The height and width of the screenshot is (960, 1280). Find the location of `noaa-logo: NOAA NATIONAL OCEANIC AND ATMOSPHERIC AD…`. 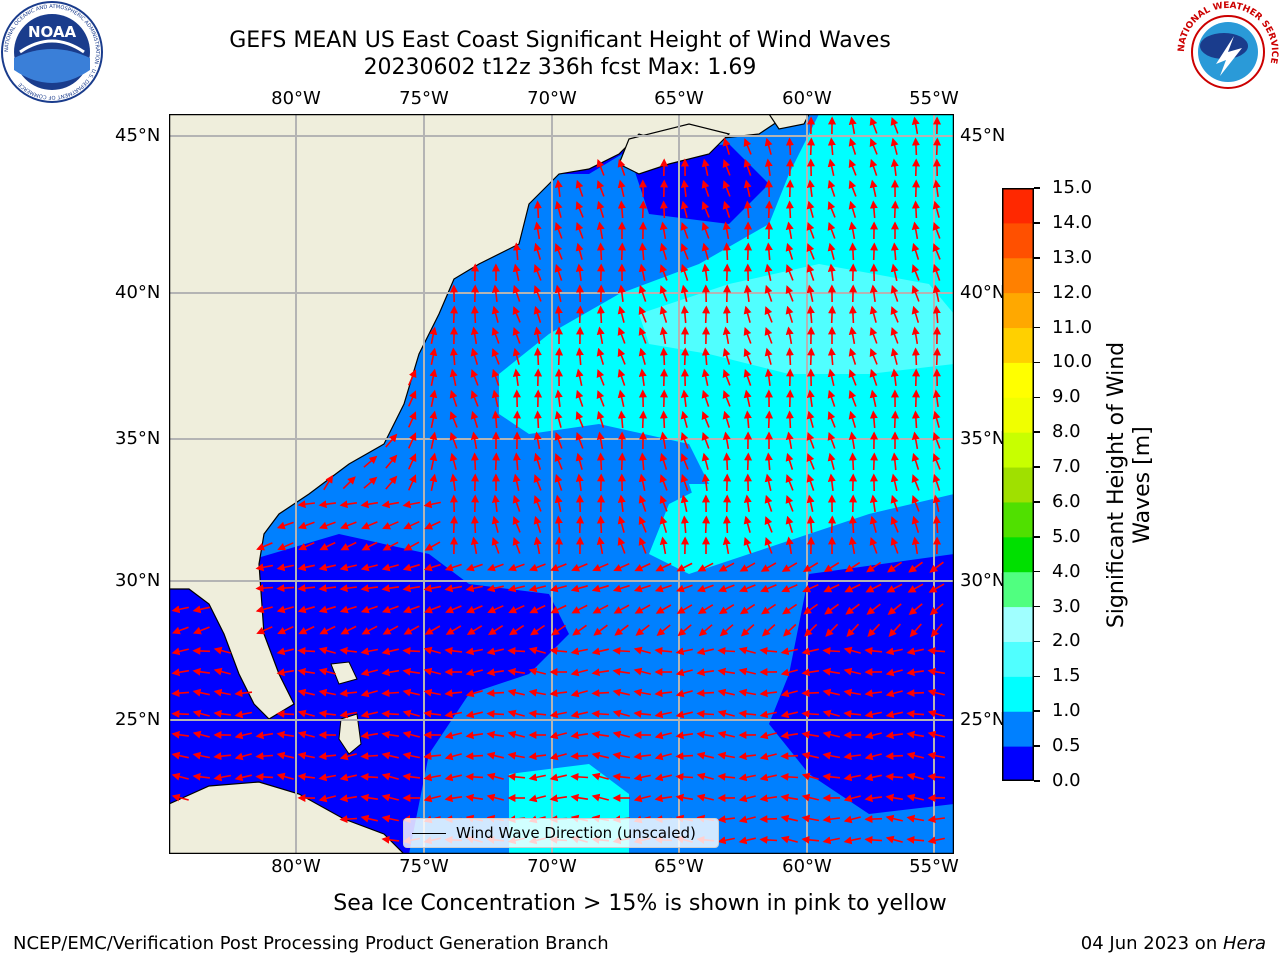

noaa-logo: NOAA NATIONAL OCEANIC AND ATMOSPHERIC AD… is located at coordinates (52, 52).